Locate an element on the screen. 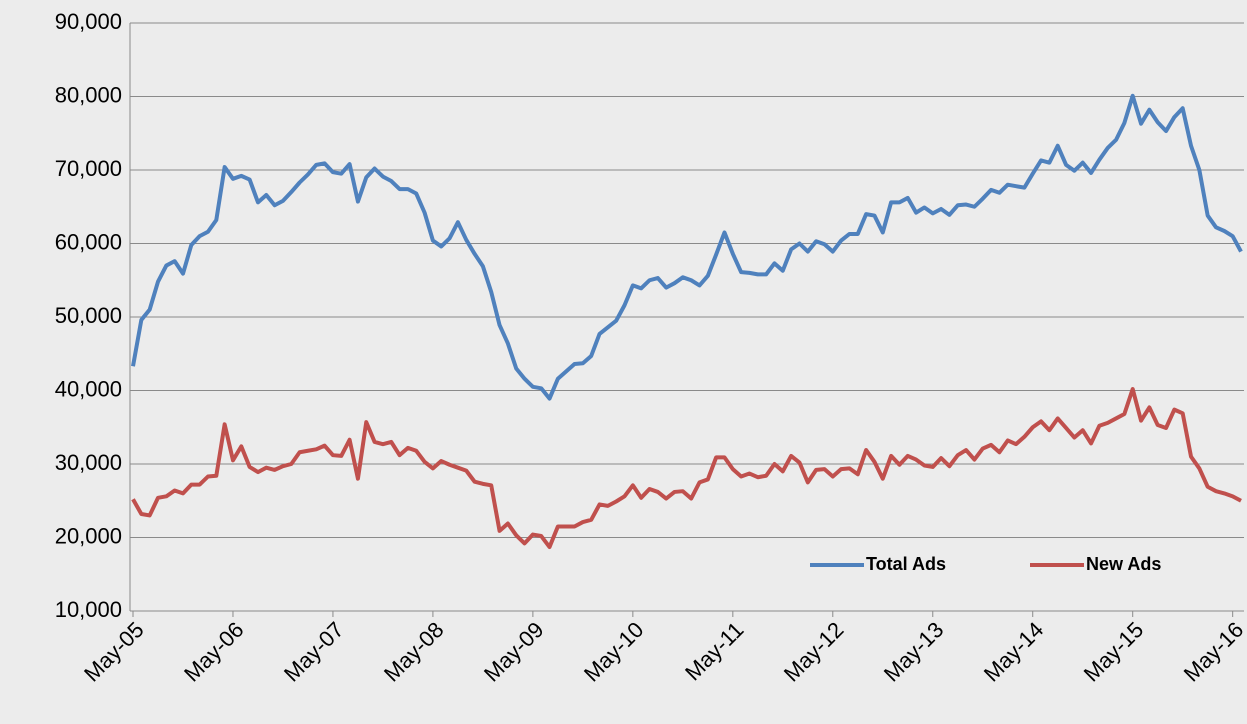 Image resolution: width=1247 pixels, height=724 pixels. y-tick-label: 60,000 is located at coordinates (88, 241).